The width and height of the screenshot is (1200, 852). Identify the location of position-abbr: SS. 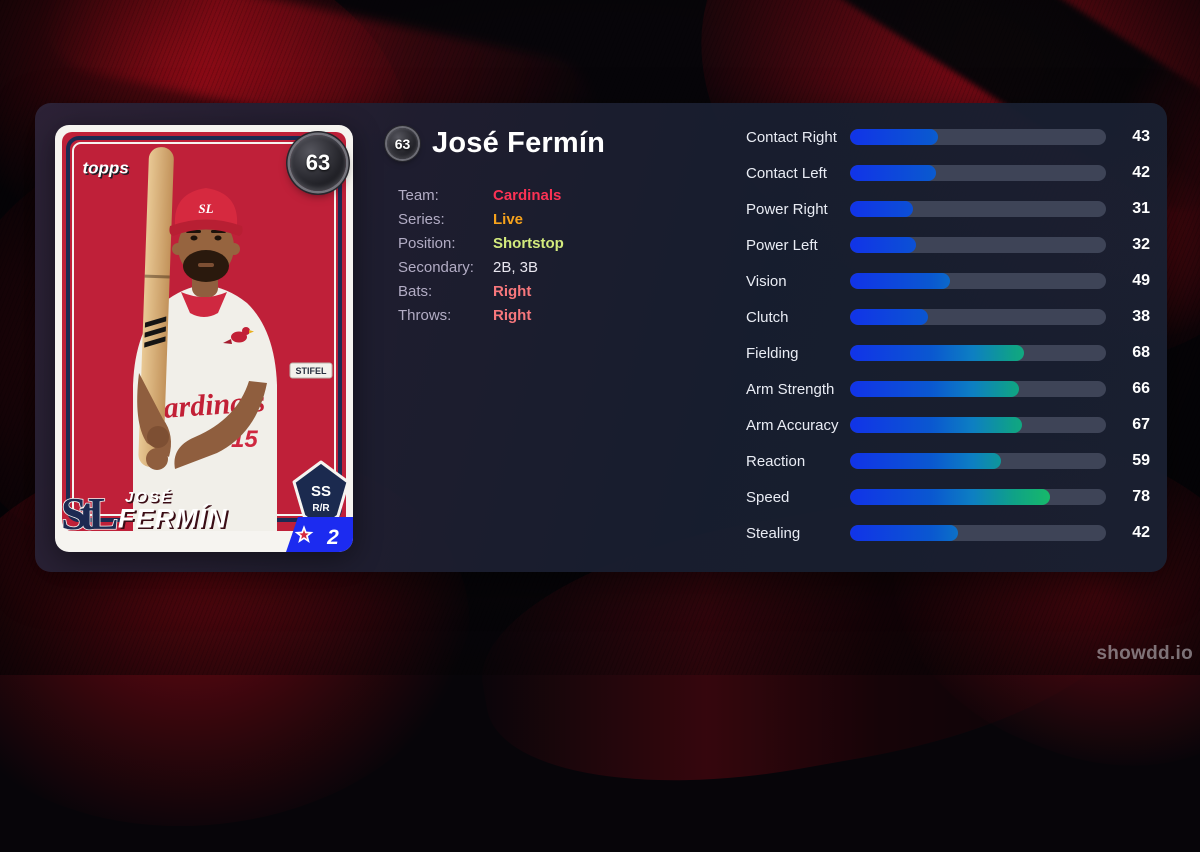
(321, 491).